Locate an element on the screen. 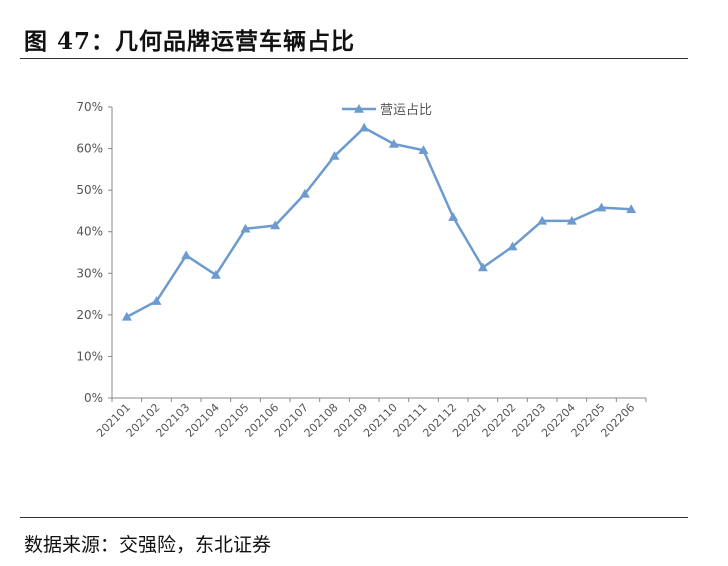 The height and width of the screenshot is (566, 728). y-tick-label: 10% is located at coordinates (89, 356).